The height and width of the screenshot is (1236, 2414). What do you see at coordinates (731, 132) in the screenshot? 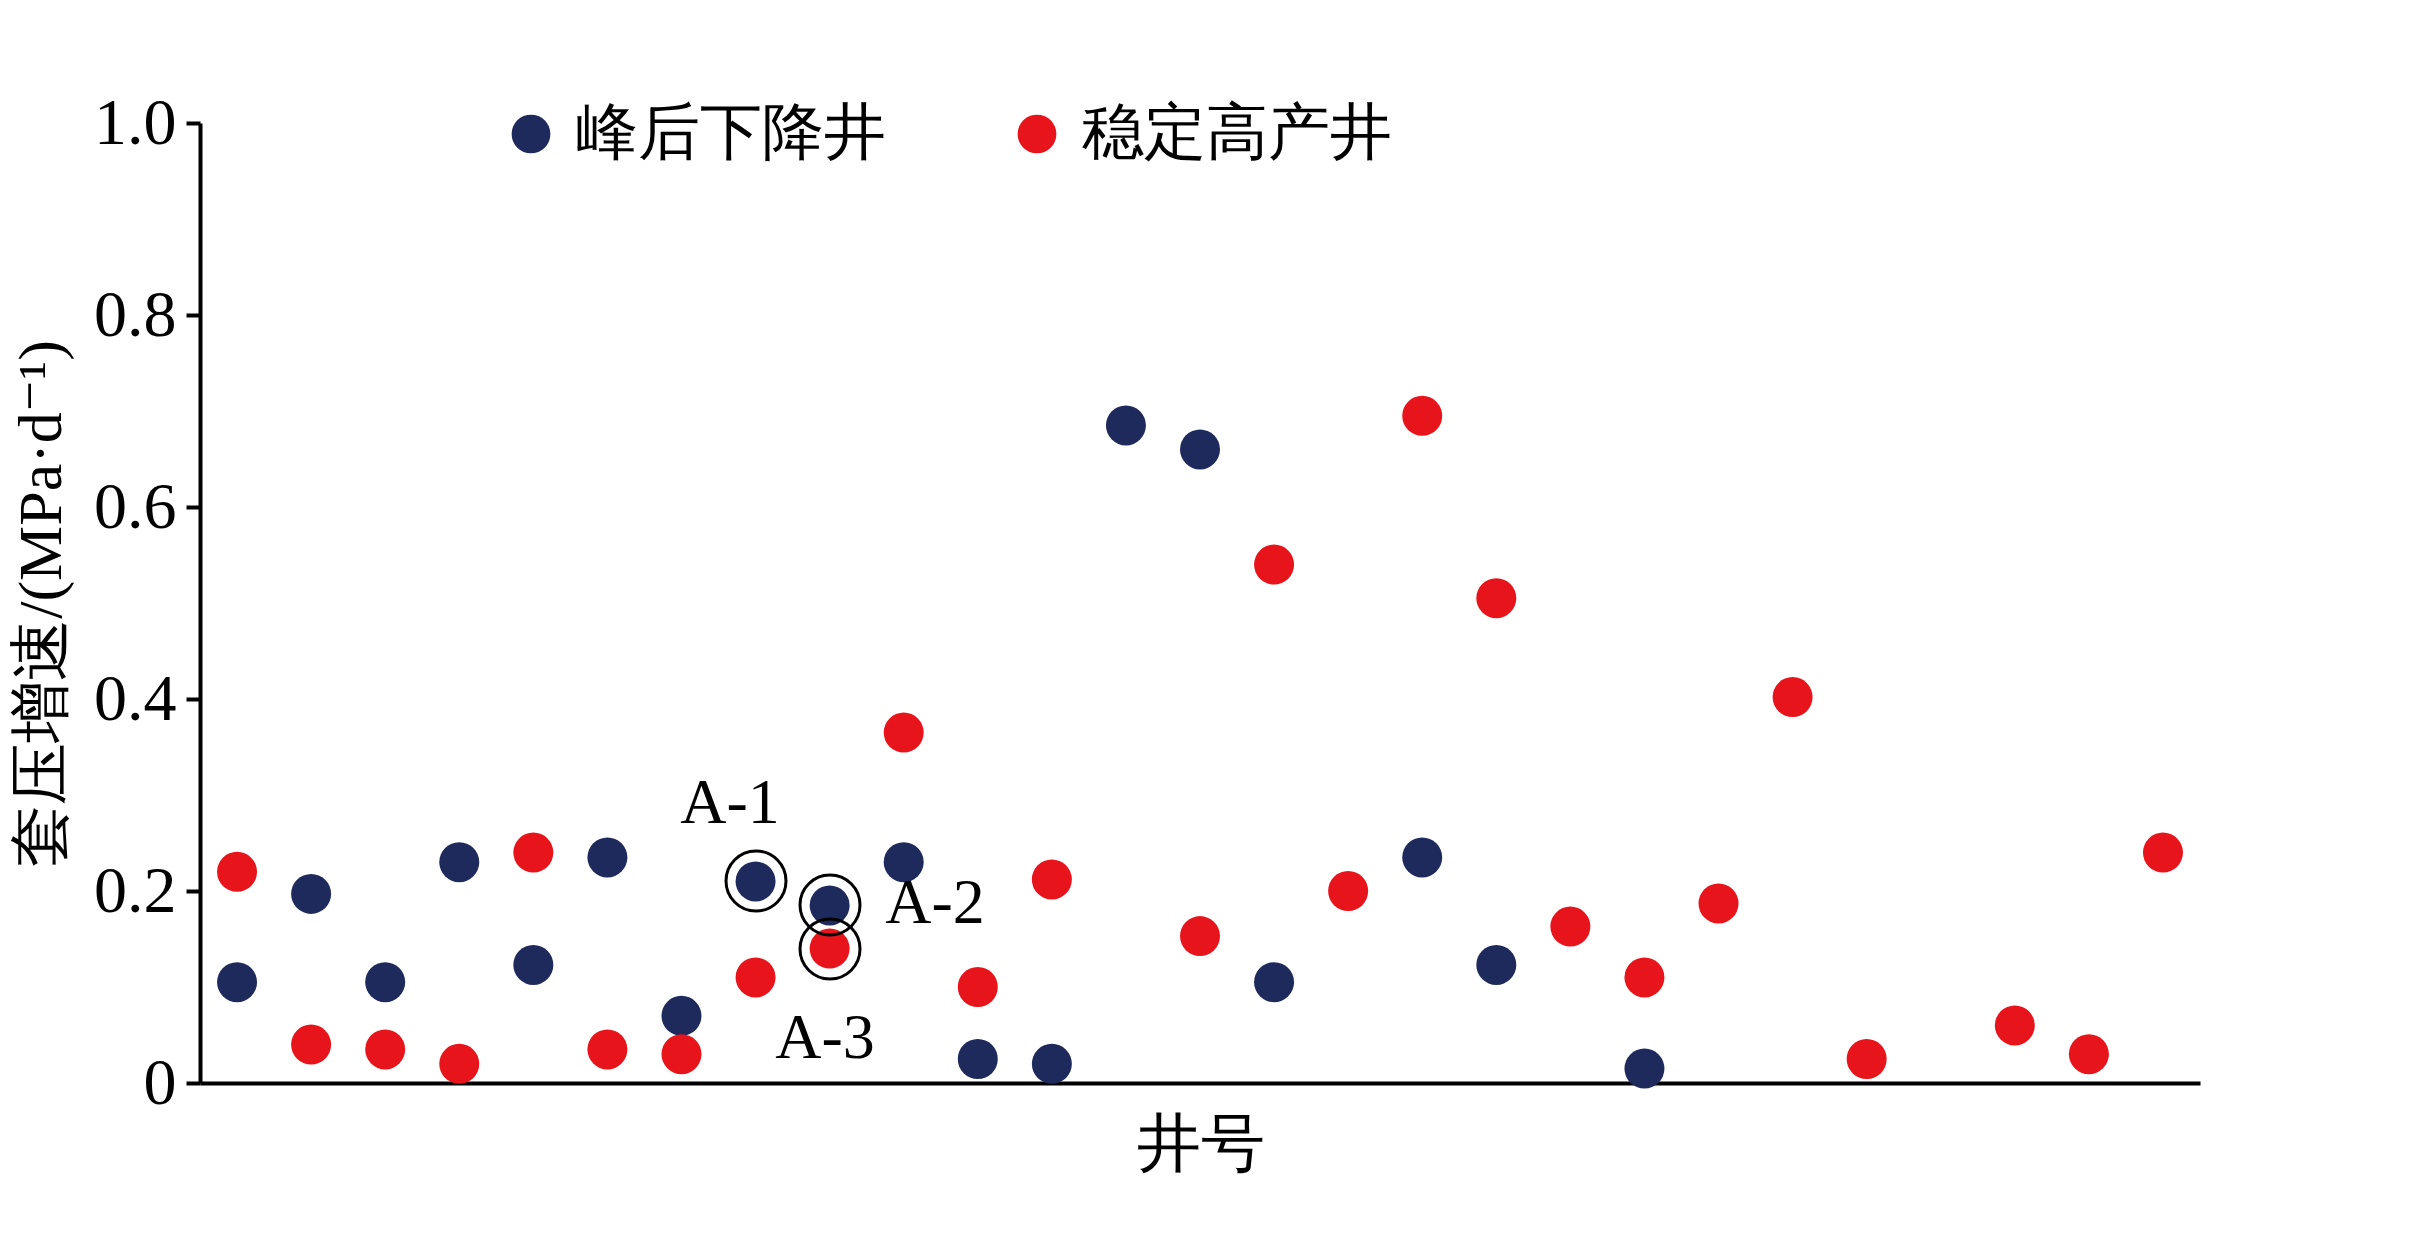
I see `legend-label: 峰后下降井` at bounding box center [731, 132].